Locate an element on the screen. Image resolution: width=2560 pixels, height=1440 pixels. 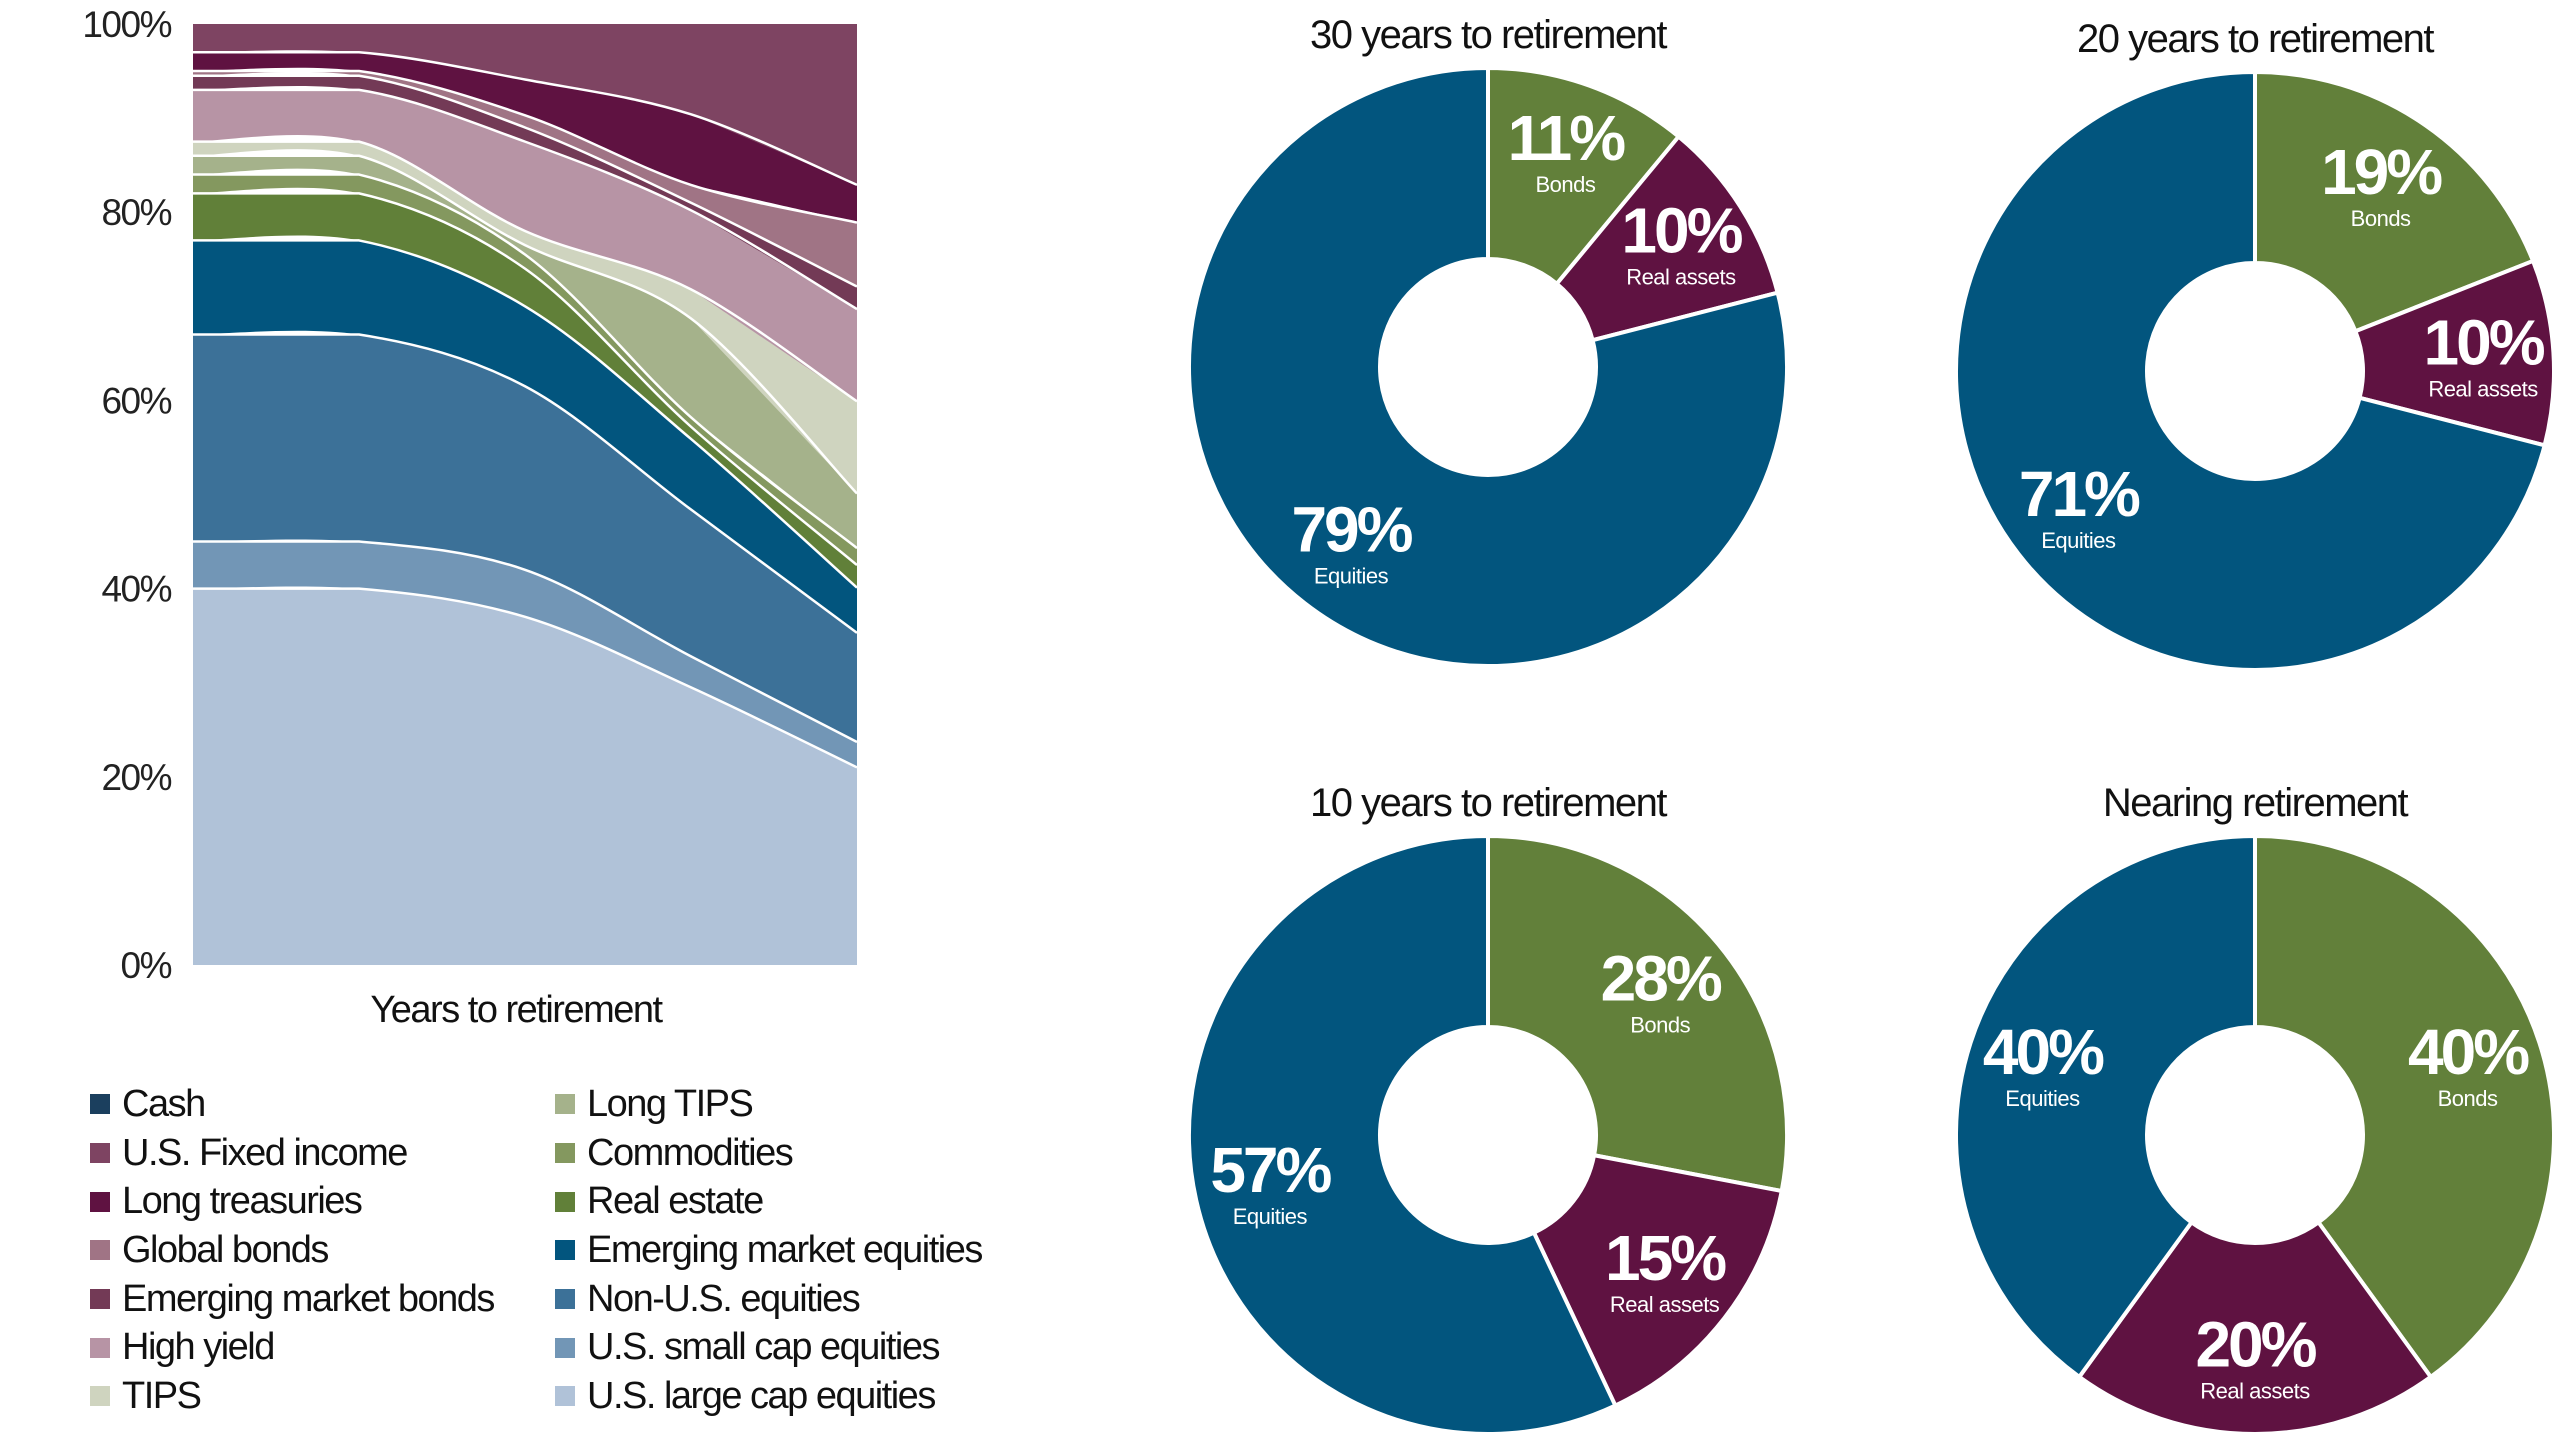
legend-label: Non-U.S. equities is located at coordinates (724, 1298).